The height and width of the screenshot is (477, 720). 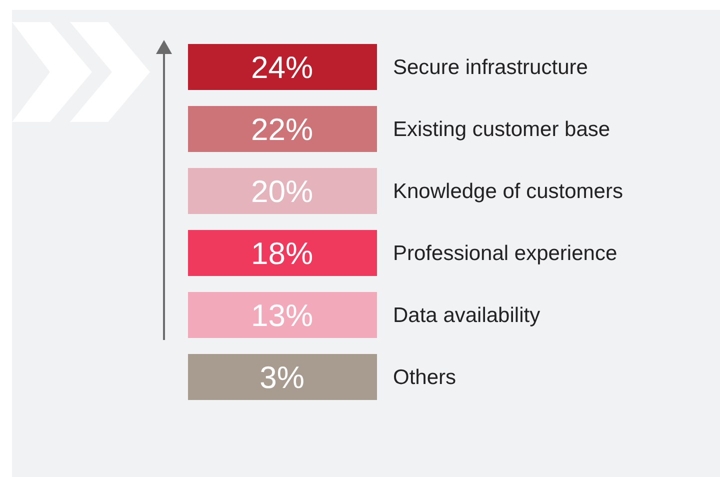 What do you see at coordinates (282, 315) in the screenshot?
I see `data-label: 13%` at bounding box center [282, 315].